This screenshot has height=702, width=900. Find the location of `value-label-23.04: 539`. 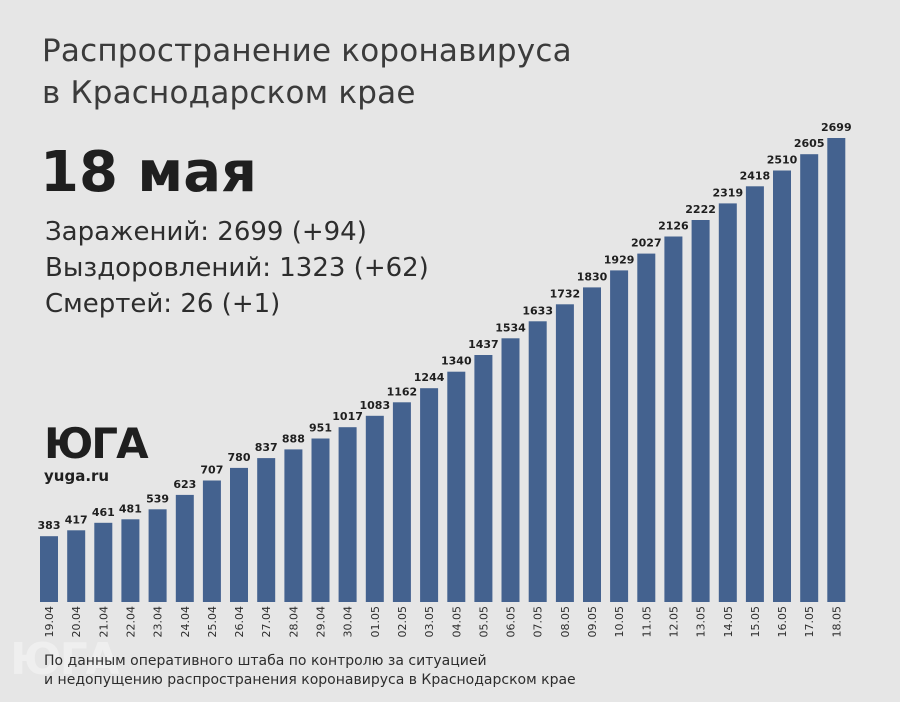

value-label-23.04: 539 is located at coordinates (157, 498).